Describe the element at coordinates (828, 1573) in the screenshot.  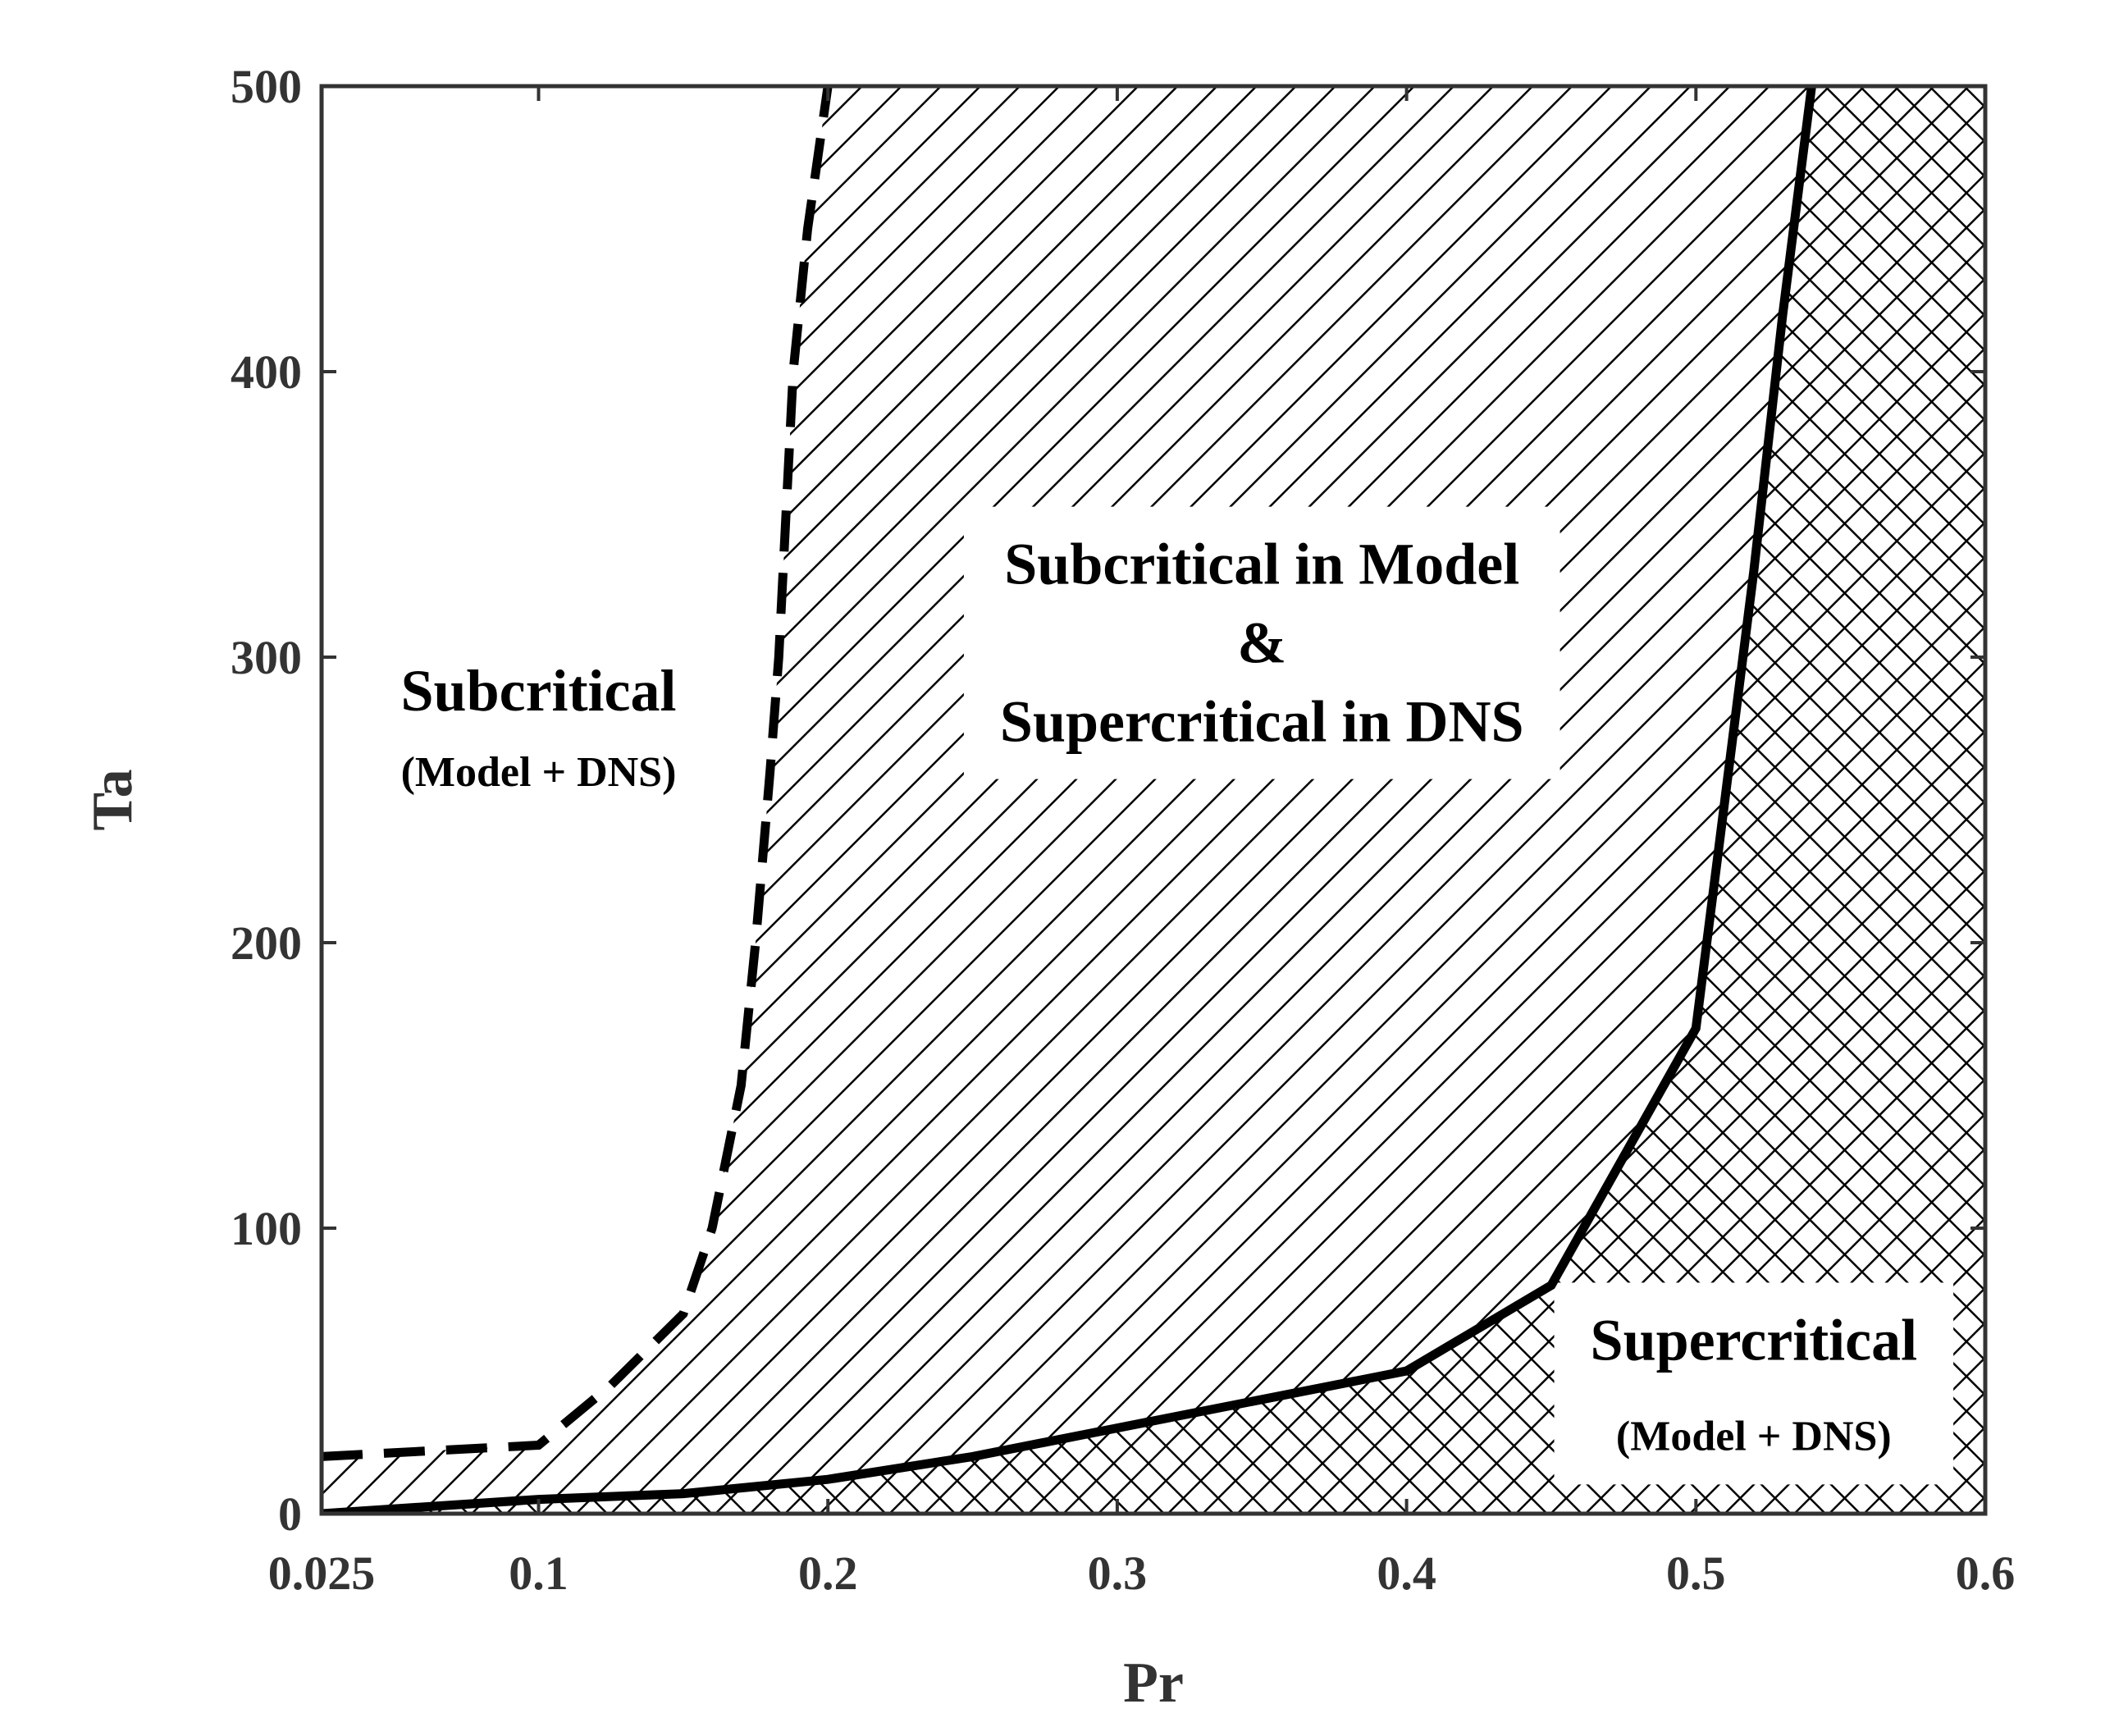
I see `x-tick-label: 0.2` at that location.